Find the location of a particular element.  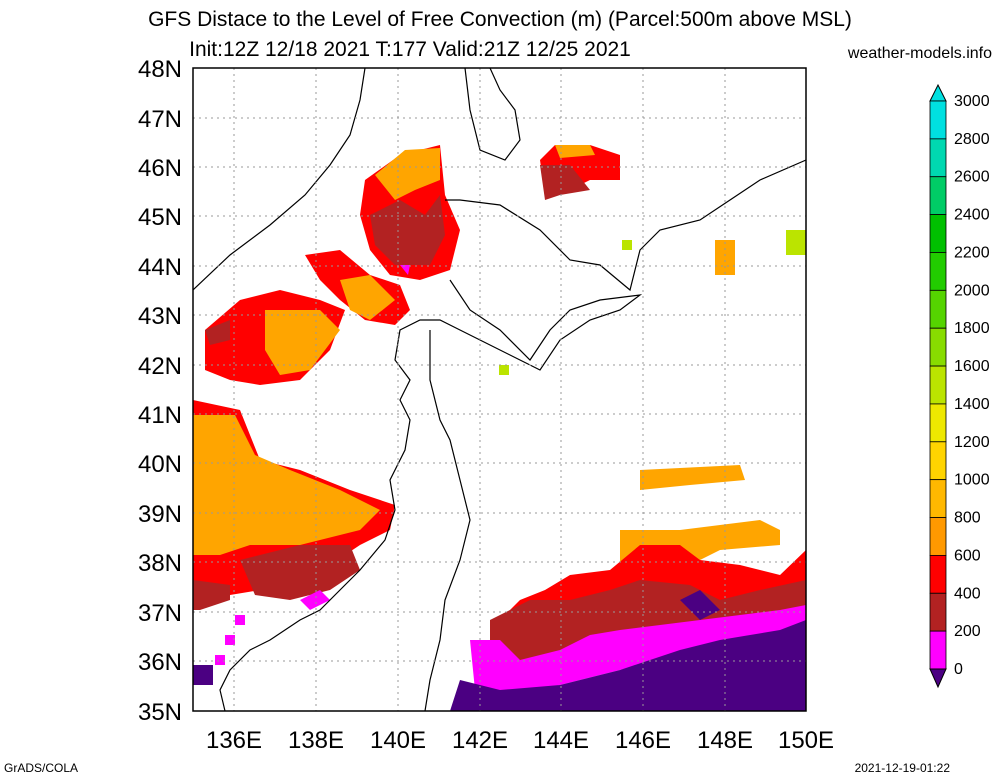

footer-timestamp: 2021-12-19-01:22 is located at coordinates (902, 768).